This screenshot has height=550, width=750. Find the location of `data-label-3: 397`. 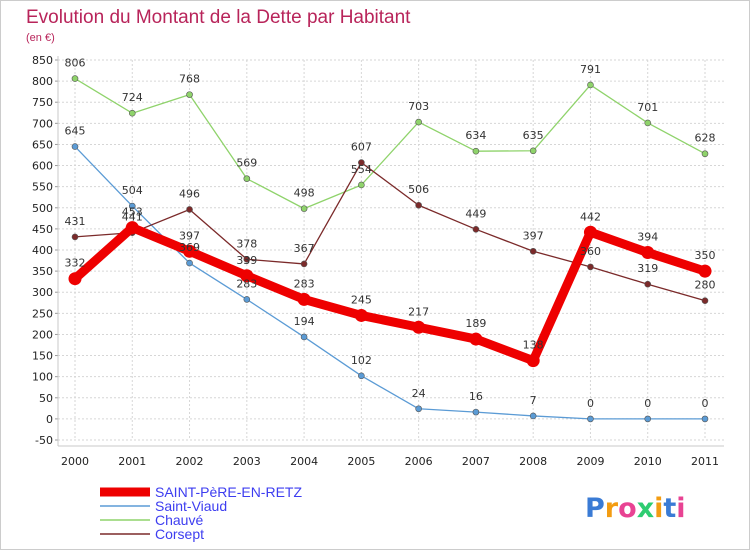

data-label-3: 397 is located at coordinates (533, 235).